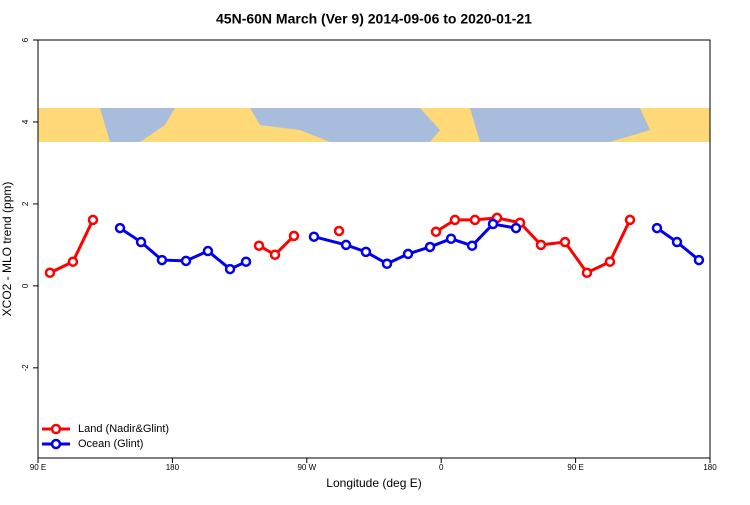 The image size is (750, 505). Describe the element at coordinates (25, 203) in the screenshot. I see `y-tick-label: 2` at that location.